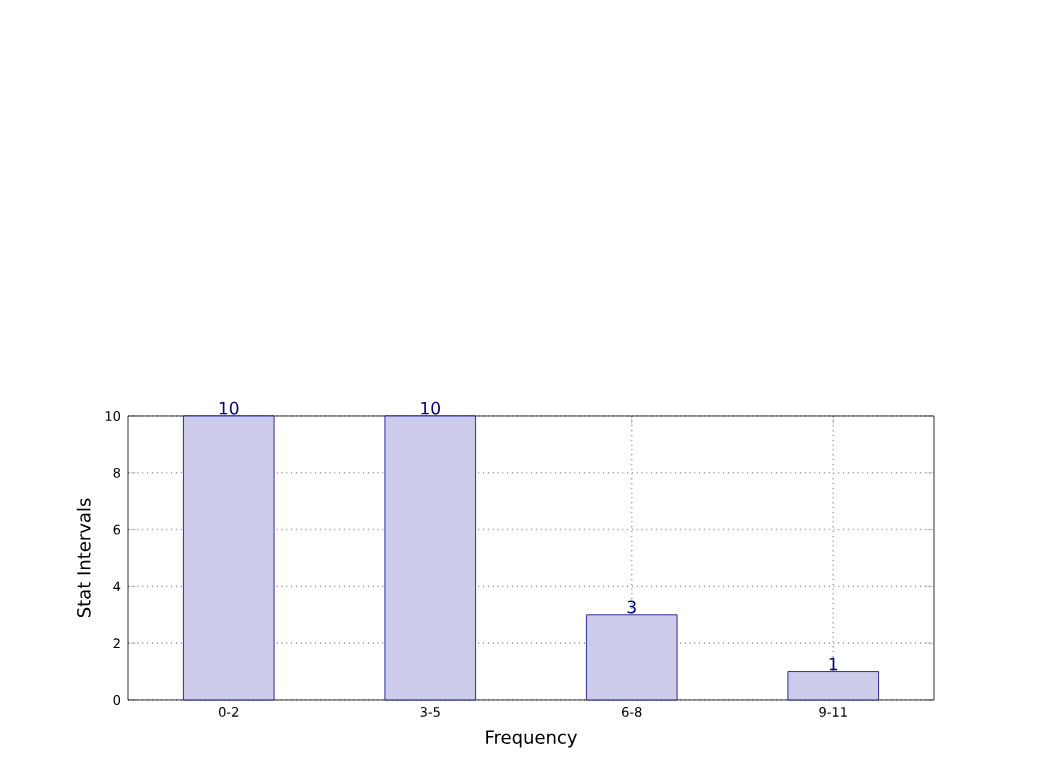  What do you see at coordinates (833, 664) in the screenshot?
I see `data-label: 1` at bounding box center [833, 664].